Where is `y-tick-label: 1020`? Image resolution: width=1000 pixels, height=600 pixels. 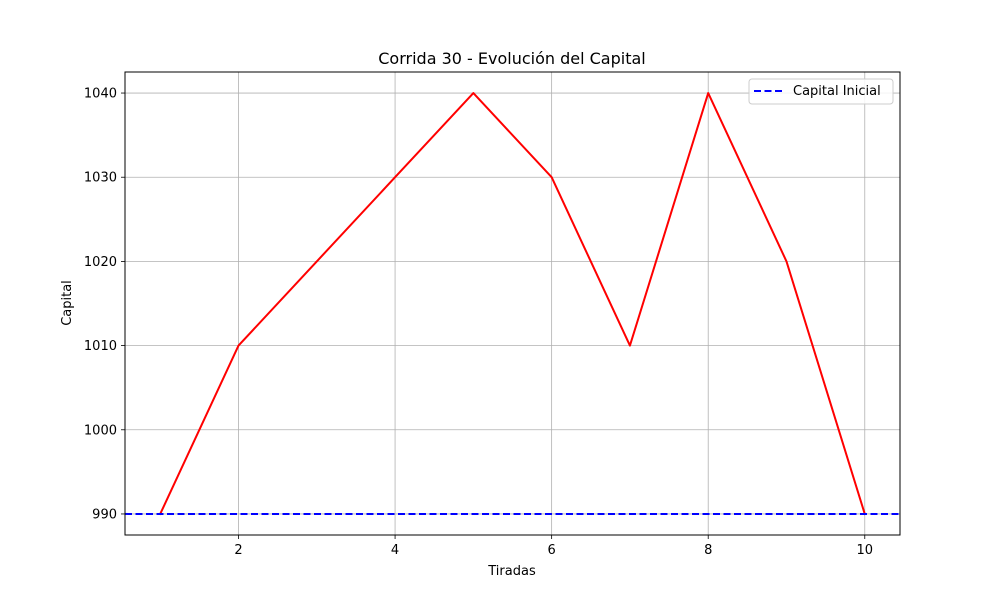 y-tick-label: 1020 is located at coordinates (100, 262).